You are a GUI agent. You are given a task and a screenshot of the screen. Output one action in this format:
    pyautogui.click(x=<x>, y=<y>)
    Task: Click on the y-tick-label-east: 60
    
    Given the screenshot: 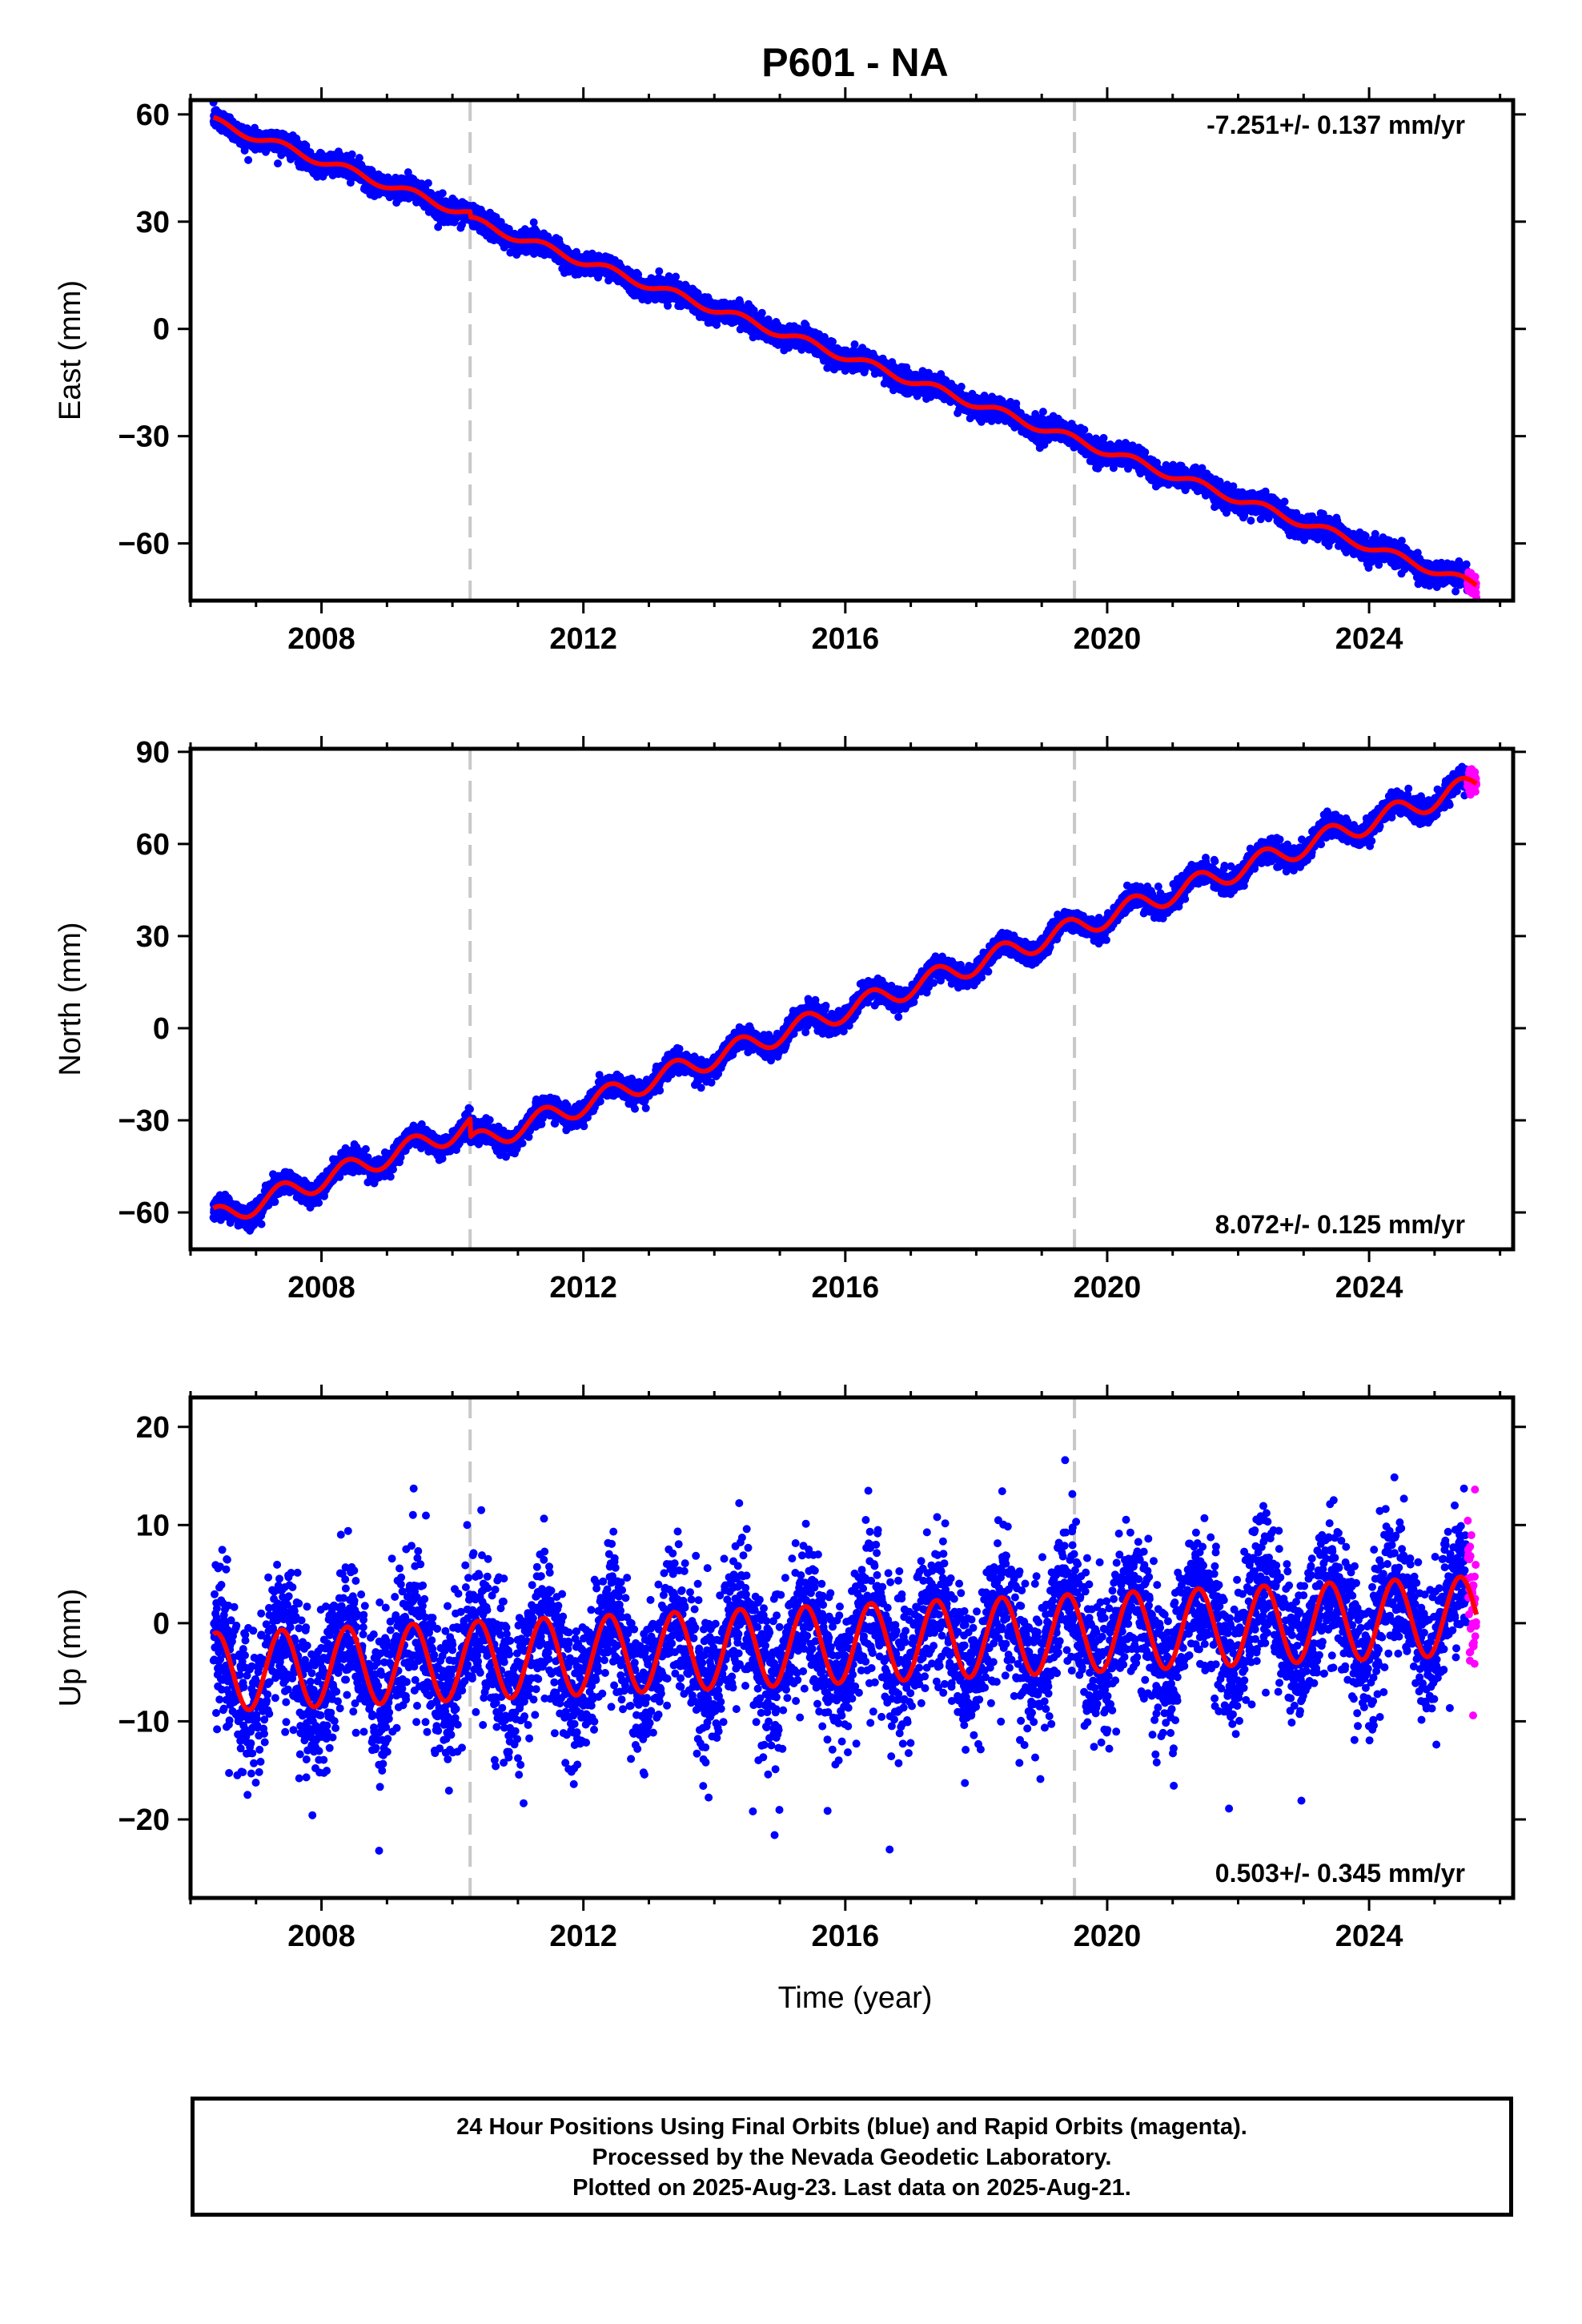 What is the action you would take?
    pyautogui.click(x=153, y=116)
    